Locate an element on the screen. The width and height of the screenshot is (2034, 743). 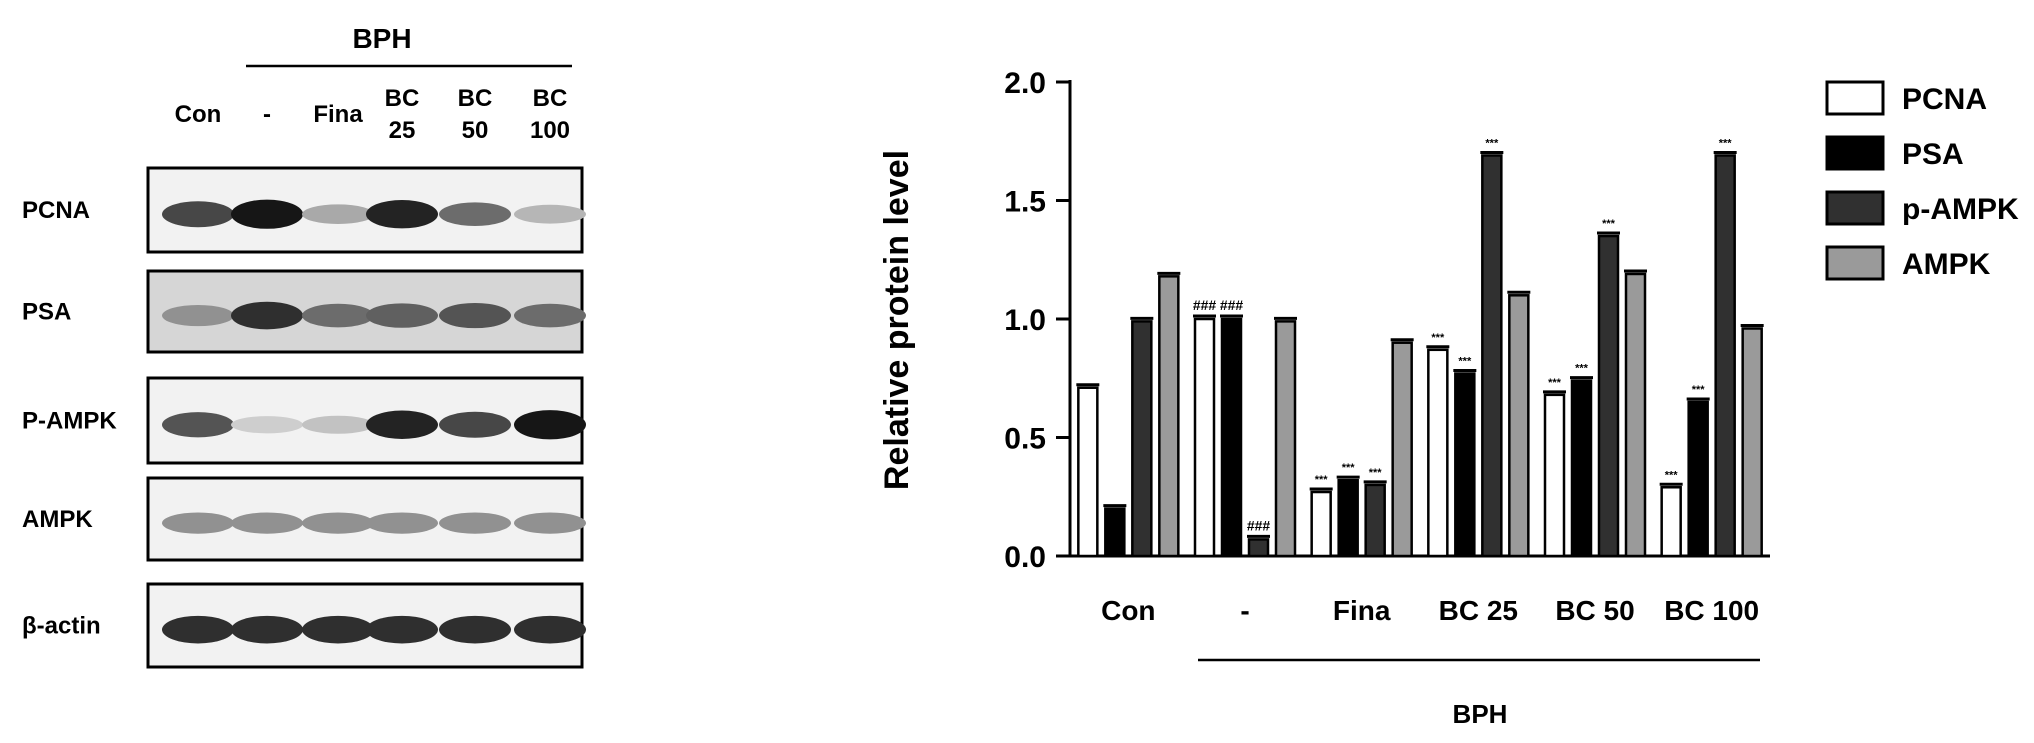
blot-row-label: AMPK is located at coordinates (57, 519).